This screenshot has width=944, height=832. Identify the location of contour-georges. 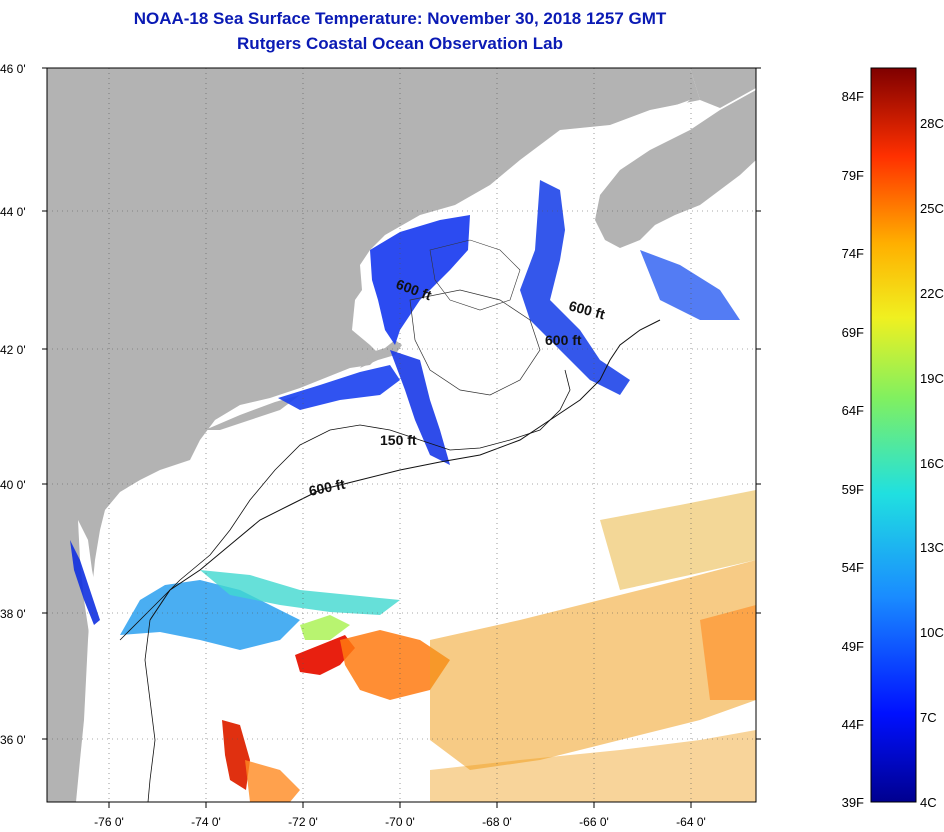
(475, 342).